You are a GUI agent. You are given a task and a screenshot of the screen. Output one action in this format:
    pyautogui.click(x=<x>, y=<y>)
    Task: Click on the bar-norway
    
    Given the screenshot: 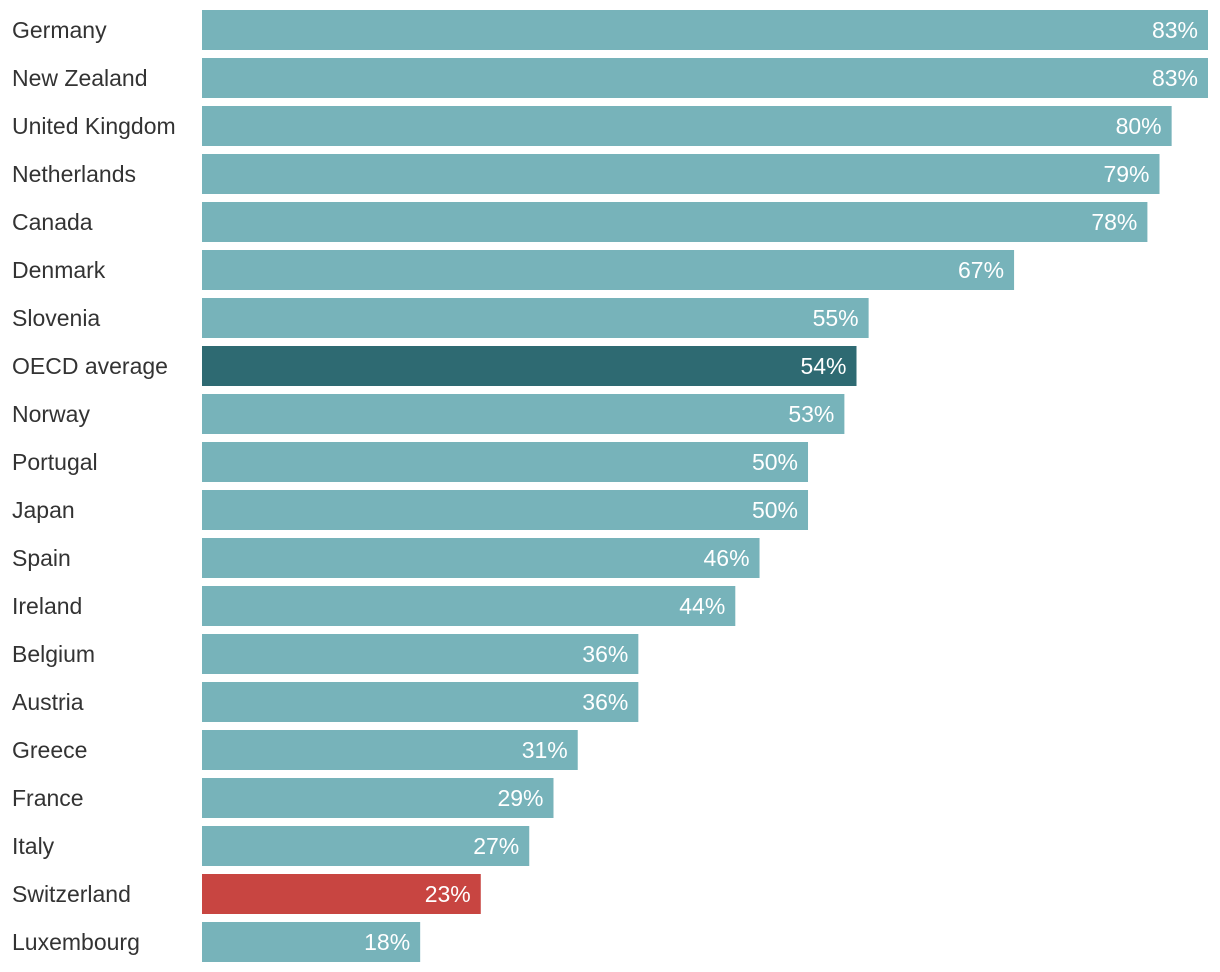 What is the action you would take?
    pyautogui.click(x=523, y=414)
    